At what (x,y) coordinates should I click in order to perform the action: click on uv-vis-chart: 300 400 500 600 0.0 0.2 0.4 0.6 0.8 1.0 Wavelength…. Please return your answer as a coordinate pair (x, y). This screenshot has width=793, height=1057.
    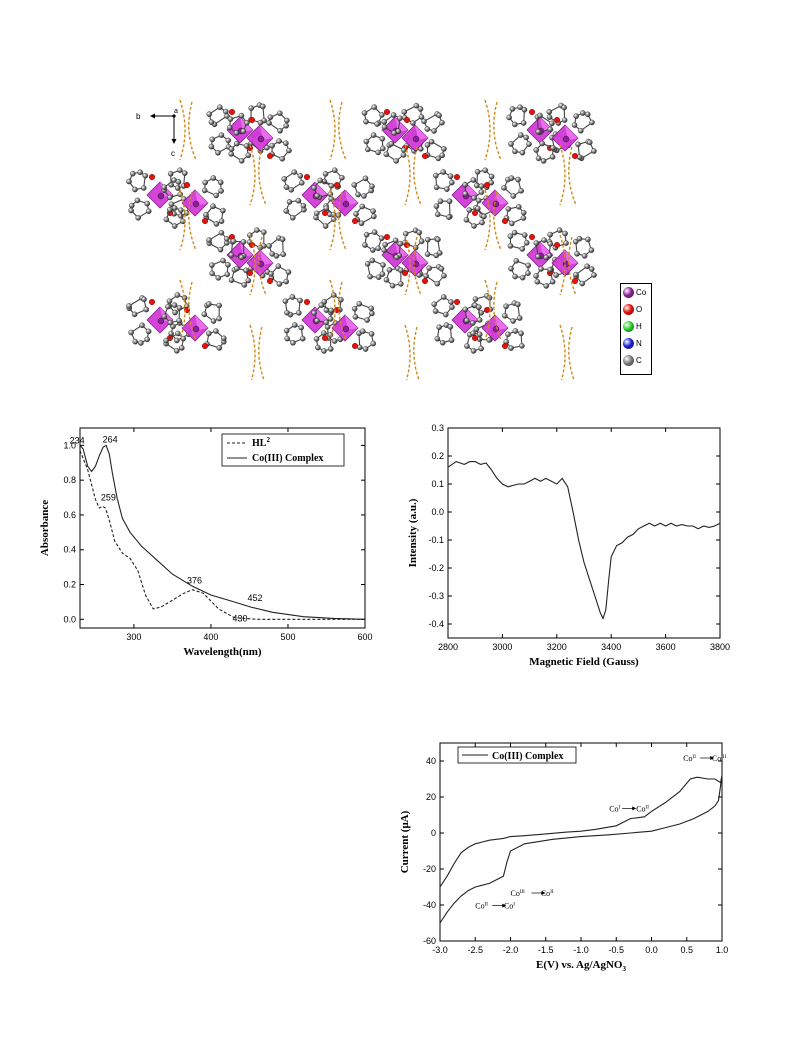
    Looking at the image, I should click on (209, 540).